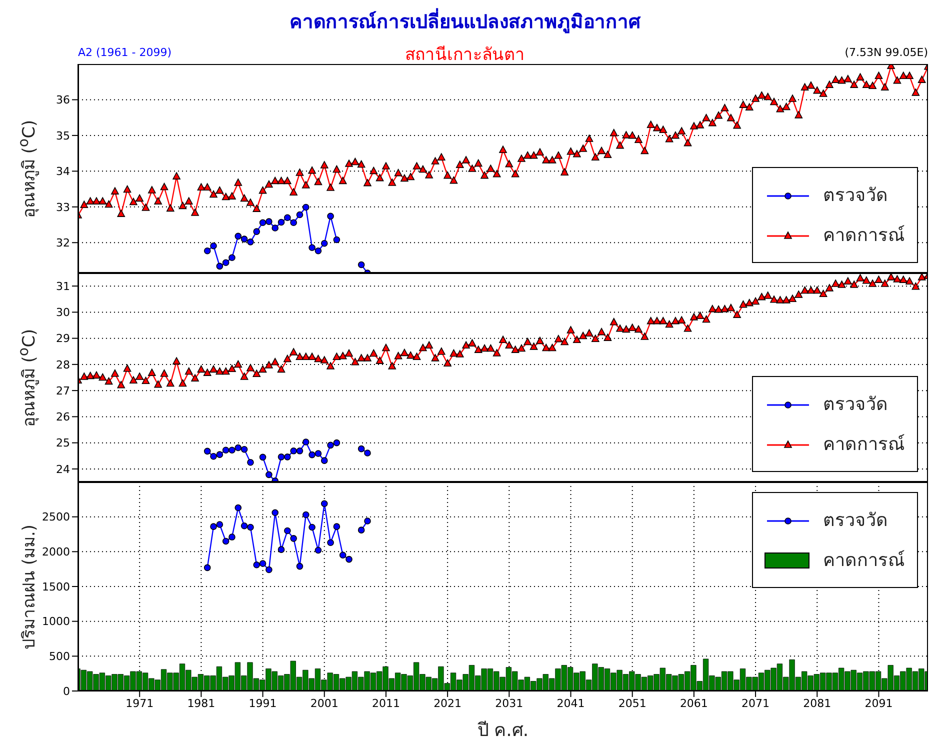 The width and height of the screenshot is (930, 742). I want to click on y-tick-label: 500, so click(59, 657).